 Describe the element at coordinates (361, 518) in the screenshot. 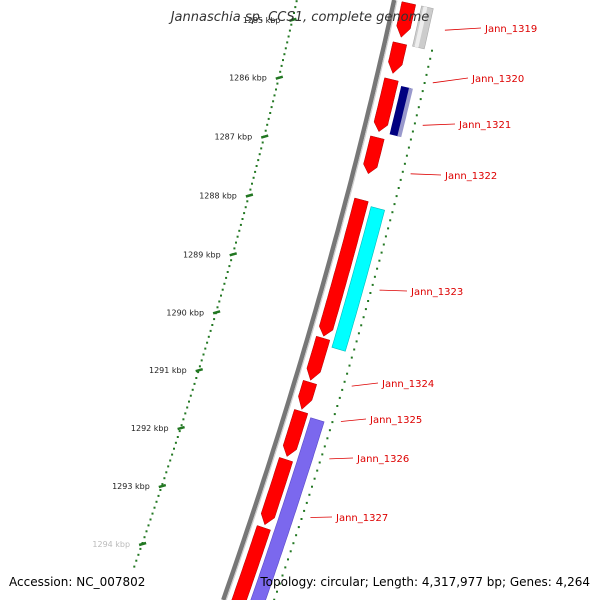

I see `gene-label: Jann_1327` at that location.